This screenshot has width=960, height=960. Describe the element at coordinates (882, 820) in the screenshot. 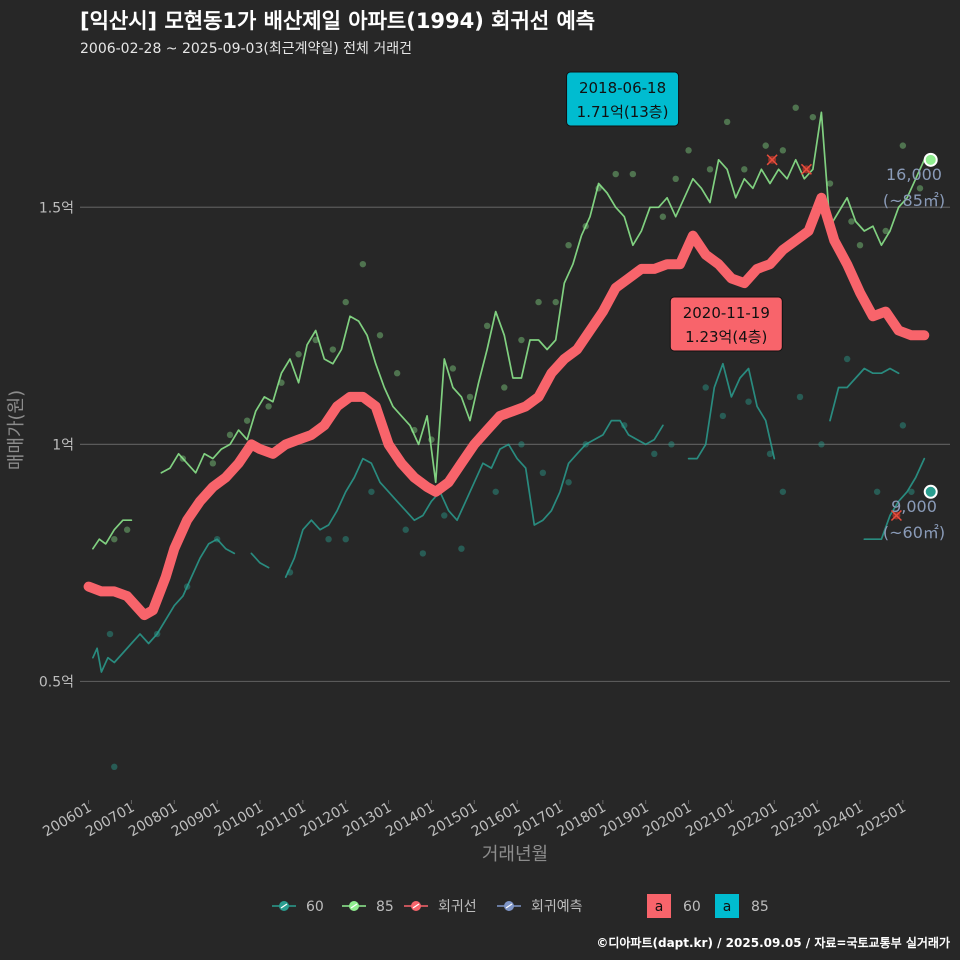

I see `x-tick-label: 202501` at that location.